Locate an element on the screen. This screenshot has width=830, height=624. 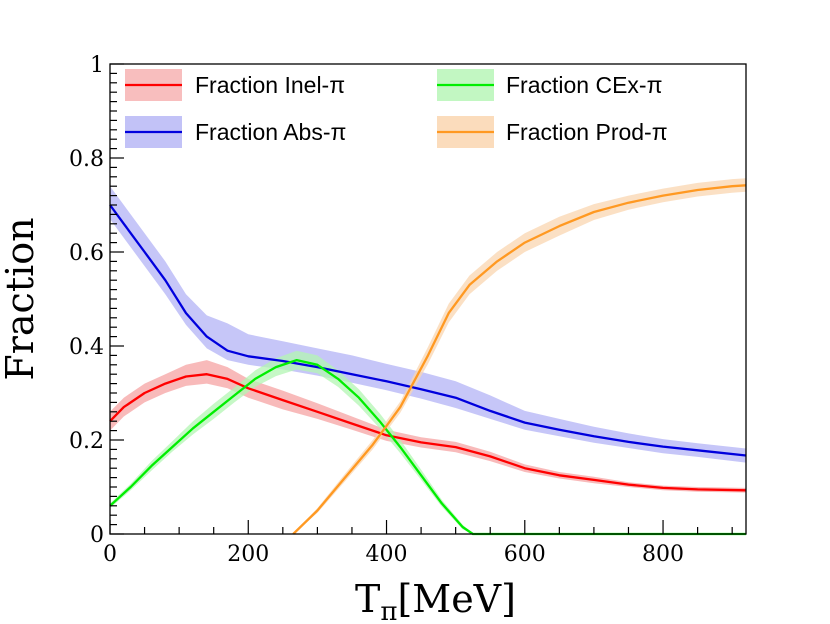
legend-entry-abs: Fraction Abs-π is located at coordinates (235, 132).